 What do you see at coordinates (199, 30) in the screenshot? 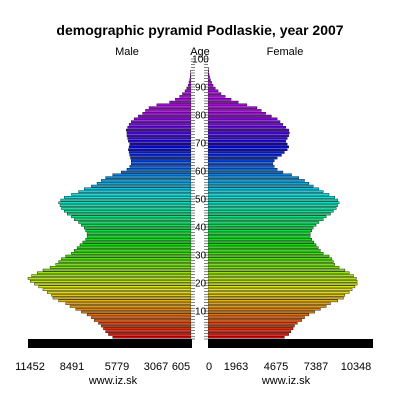
I see `chart-title: demographic pyramid Podlaskie, year 2007` at bounding box center [199, 30].